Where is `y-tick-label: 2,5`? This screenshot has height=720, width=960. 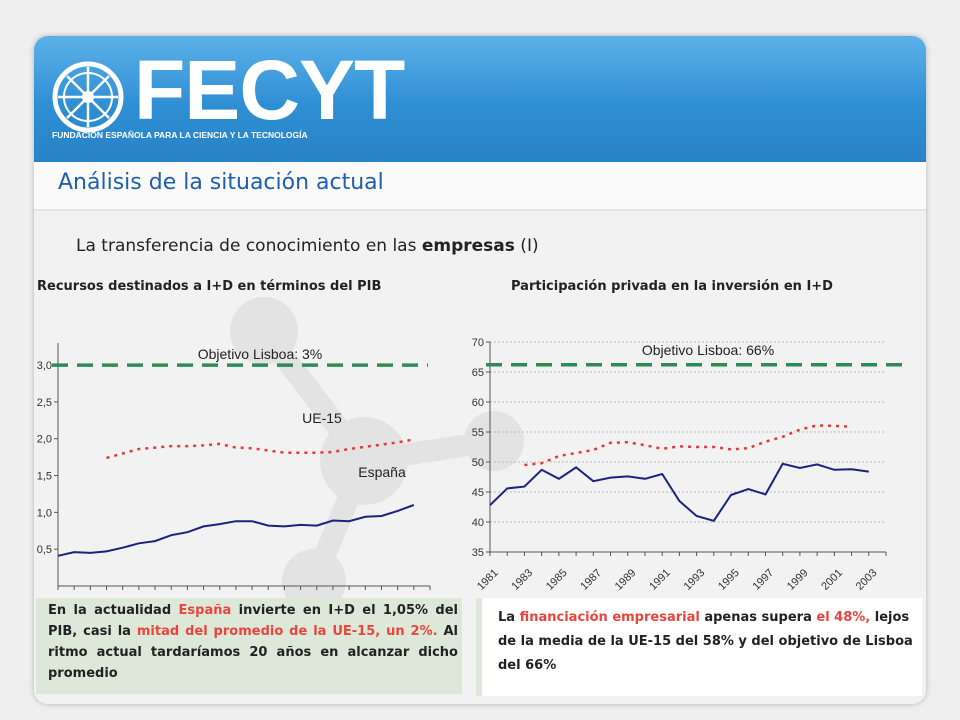 y-tick-label: 2,5 is located at coordinates (44, 403).